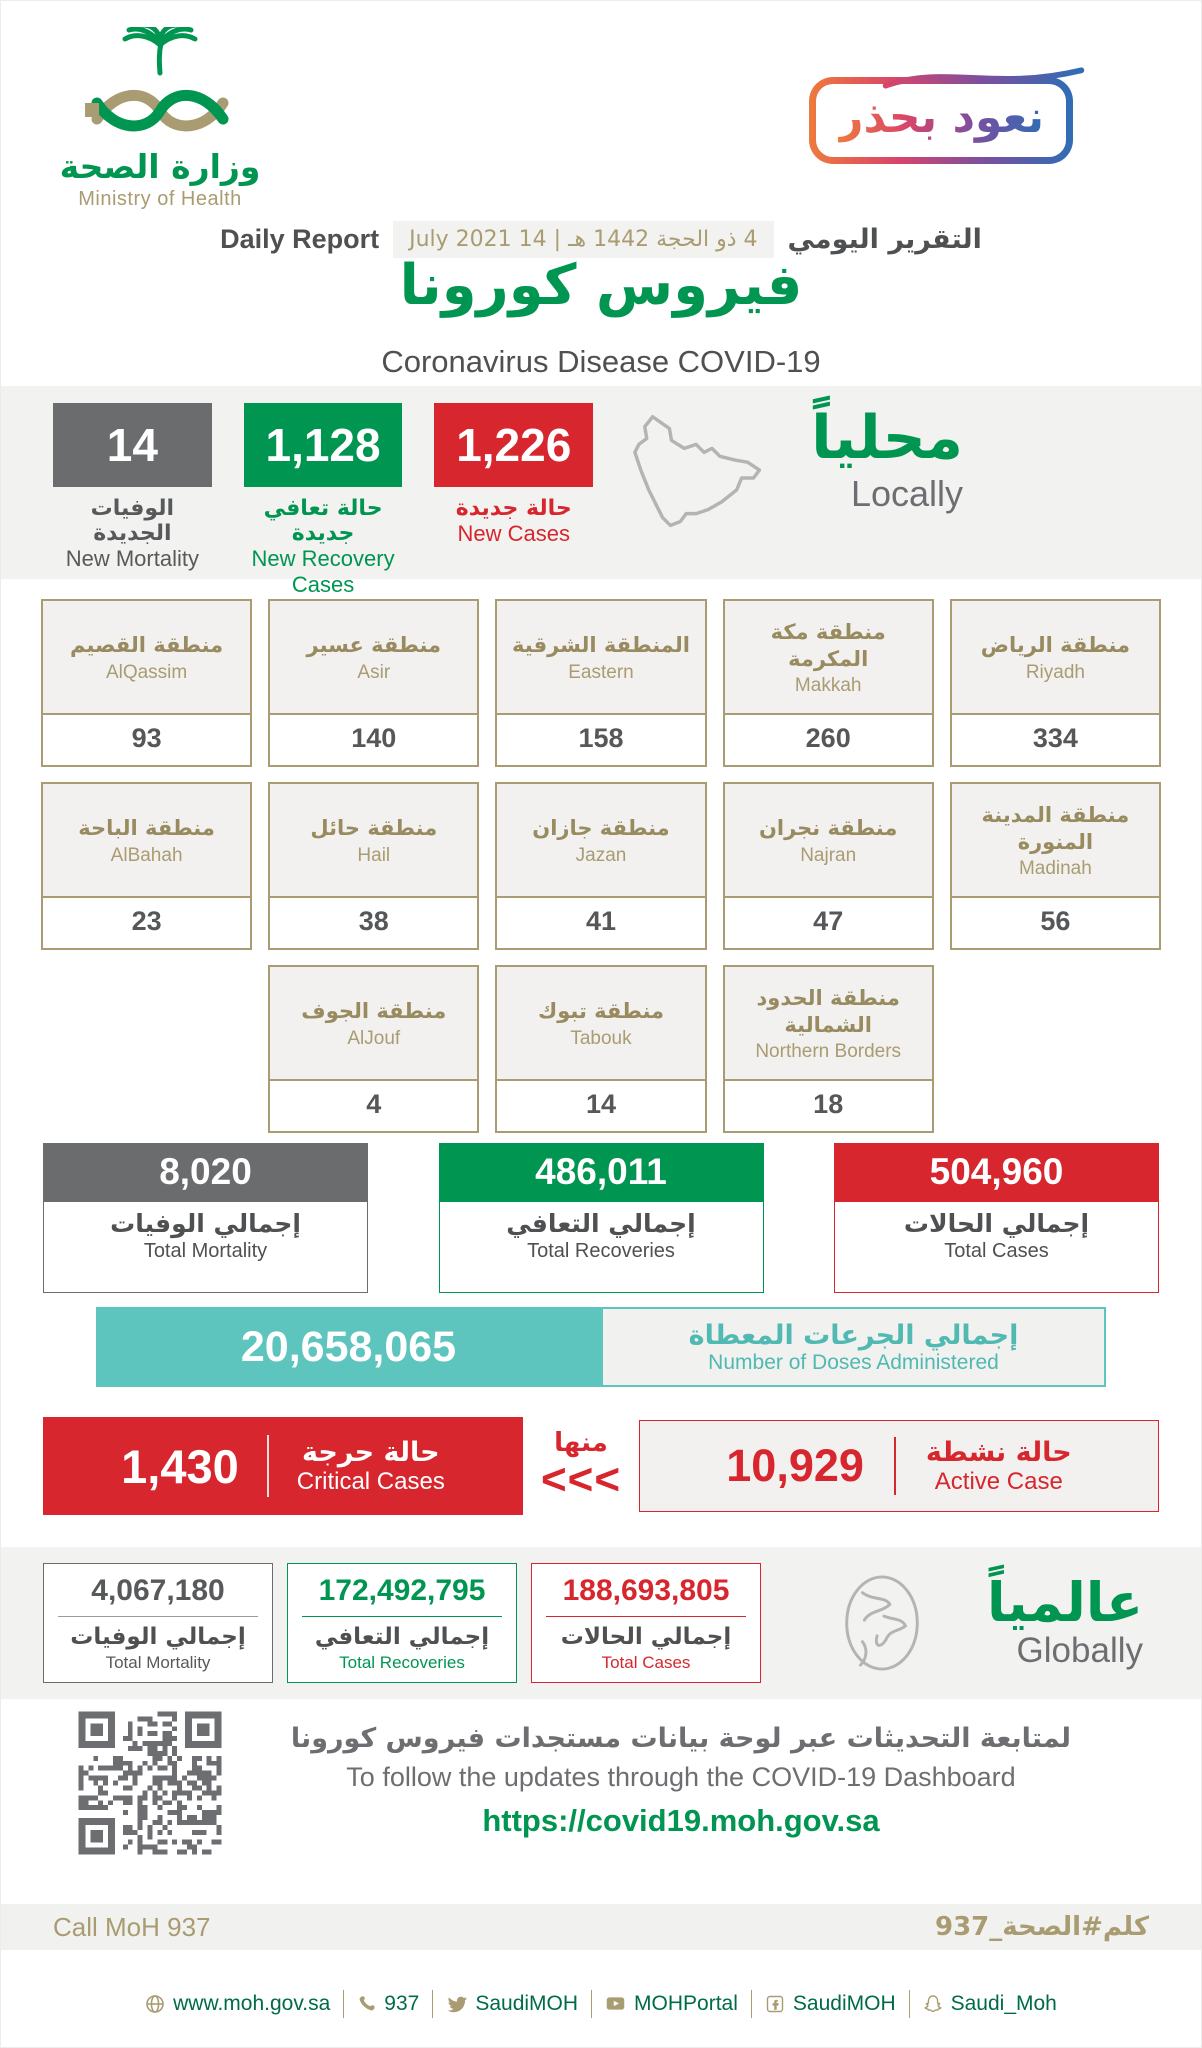 The image size is (1202, 2048). I want to click on total-cases-label-en: Total Cases, so click(996, 1251).